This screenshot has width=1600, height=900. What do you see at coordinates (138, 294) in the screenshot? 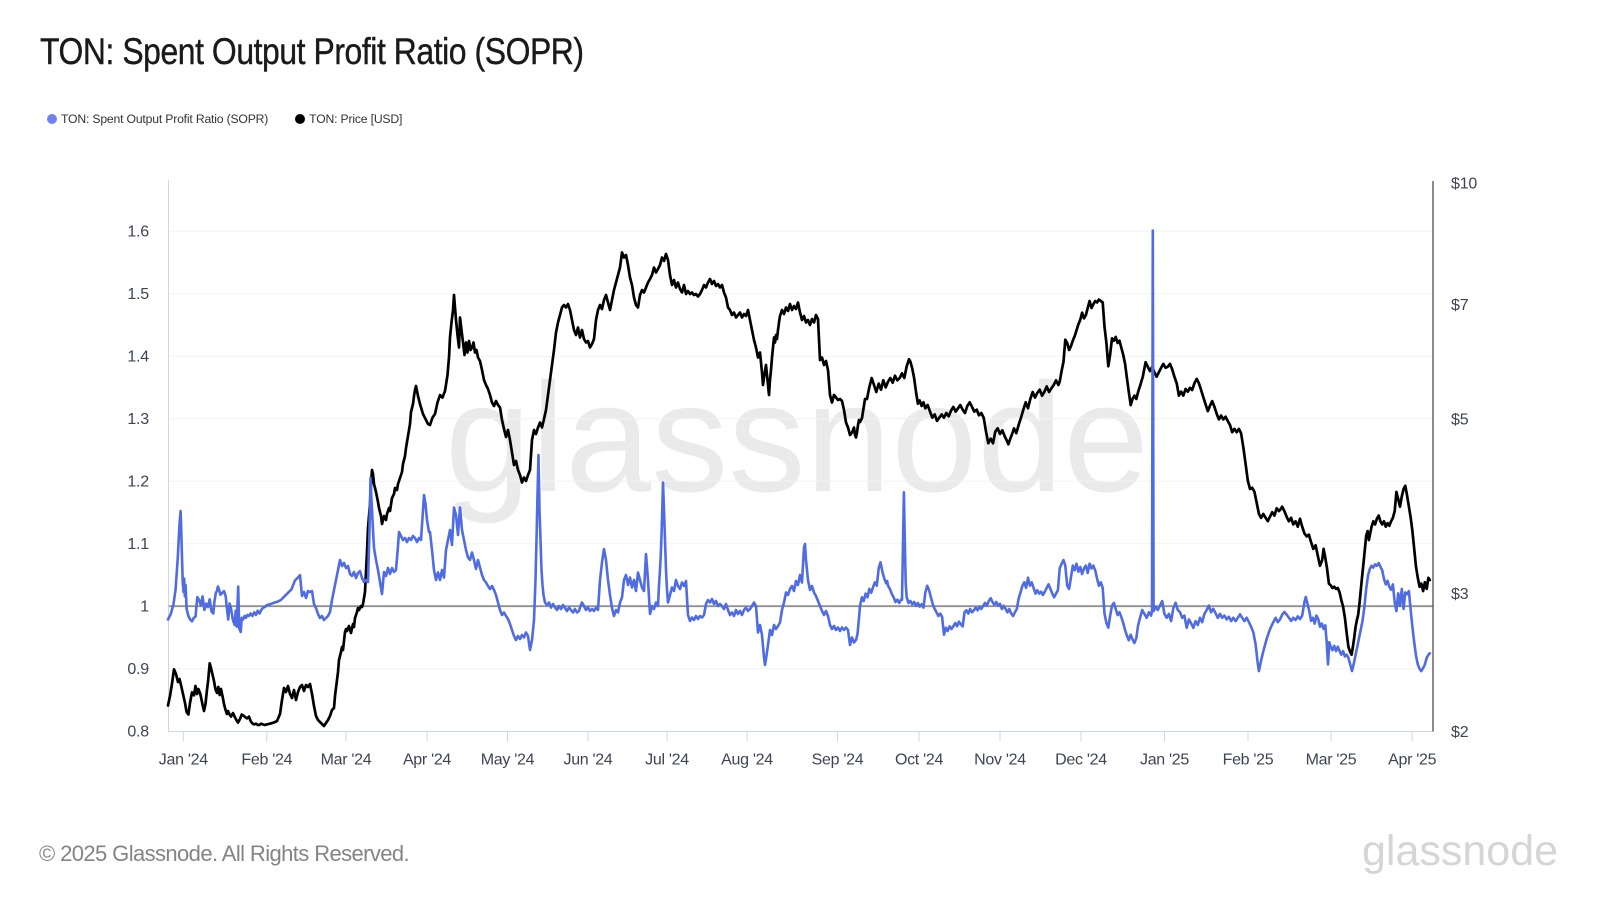
I see `svg-text: 1.5` at bounding box center [138, 294].